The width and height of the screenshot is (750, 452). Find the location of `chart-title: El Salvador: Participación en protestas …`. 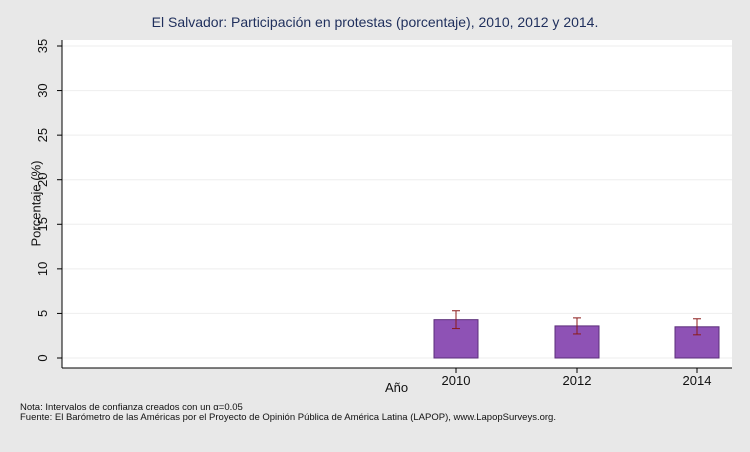

chart-title: El Salvador: Participación en protestas … is located at coordinates (375, 22).